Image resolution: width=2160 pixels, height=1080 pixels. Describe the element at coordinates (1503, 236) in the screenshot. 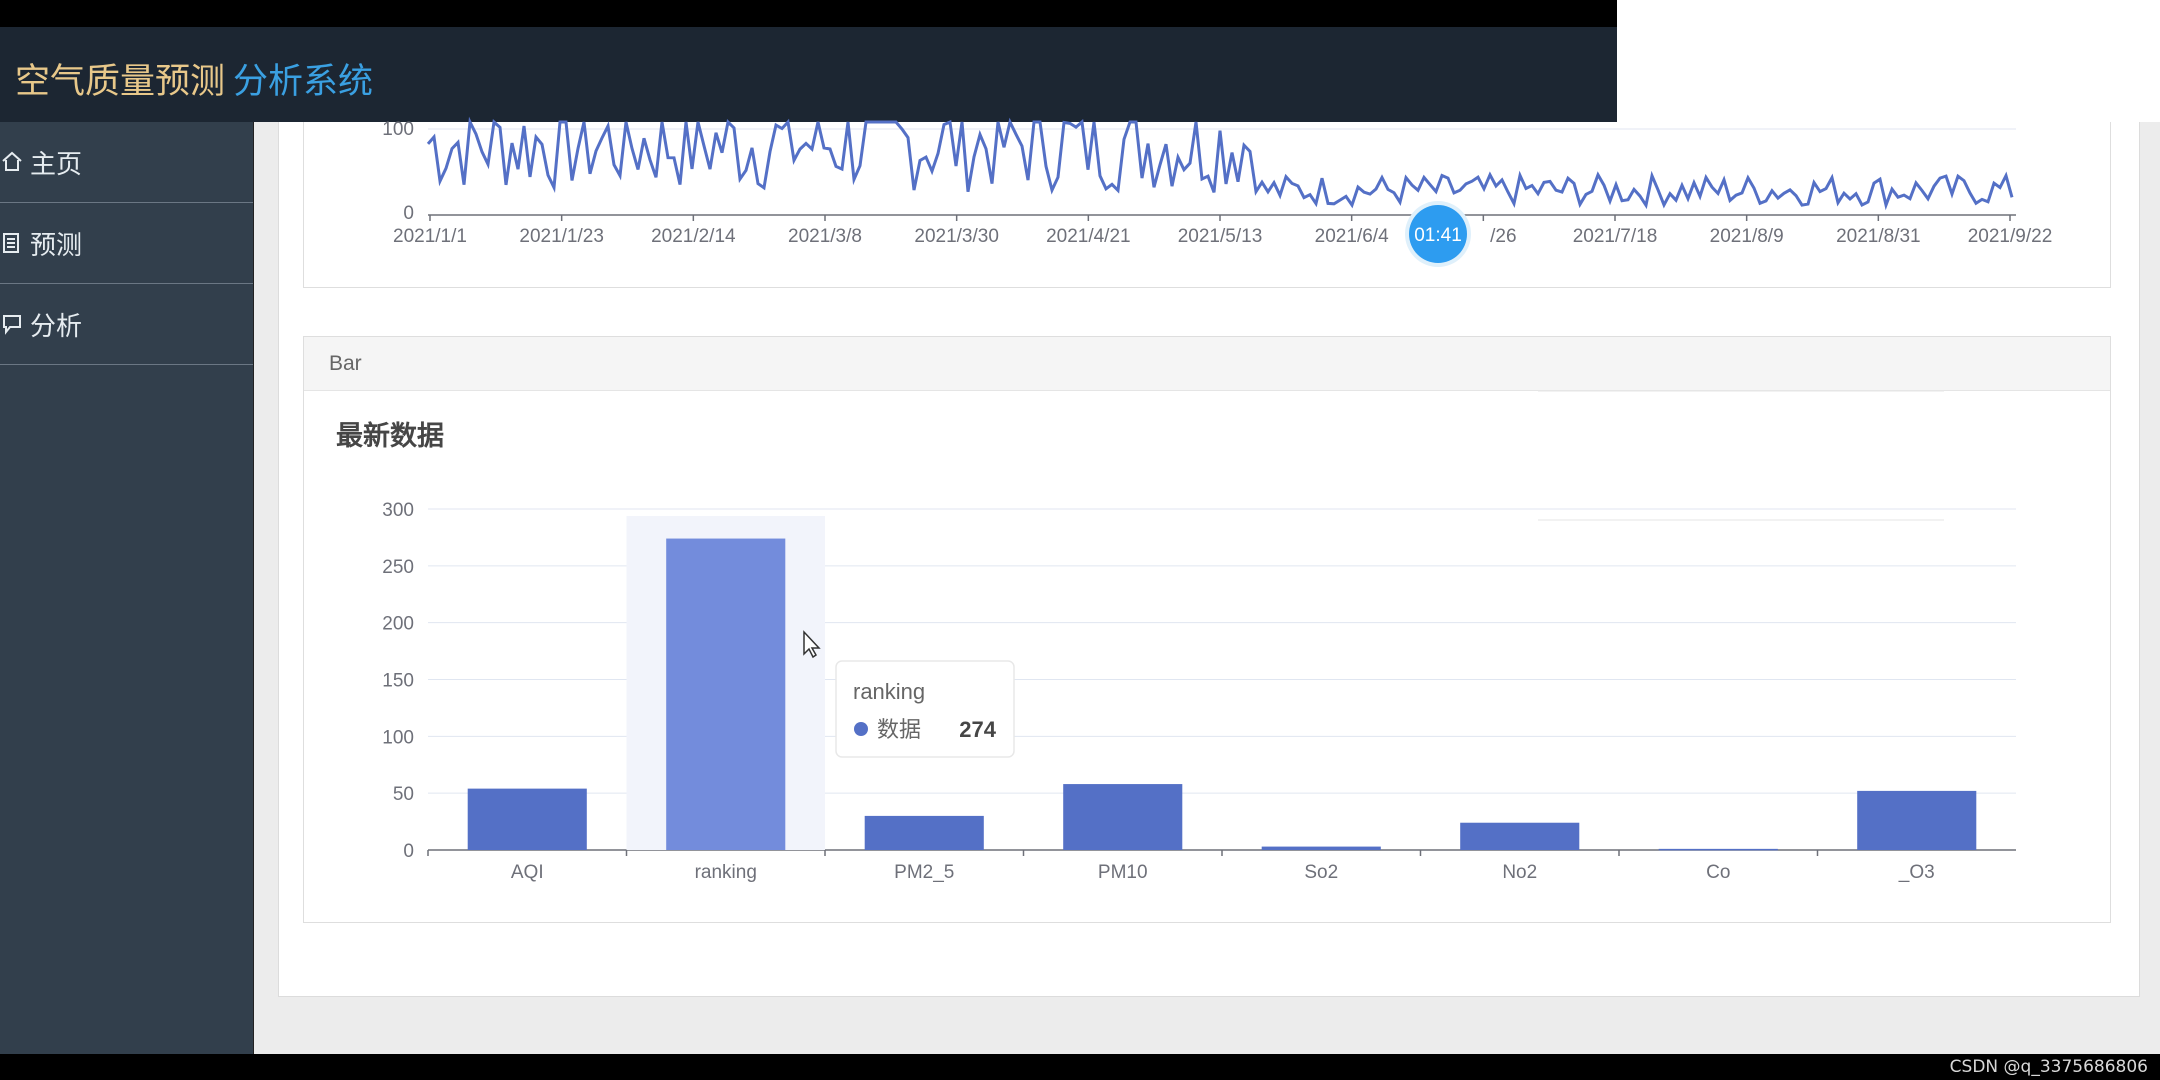

I see `line-x-tick-label: /26` at that location.